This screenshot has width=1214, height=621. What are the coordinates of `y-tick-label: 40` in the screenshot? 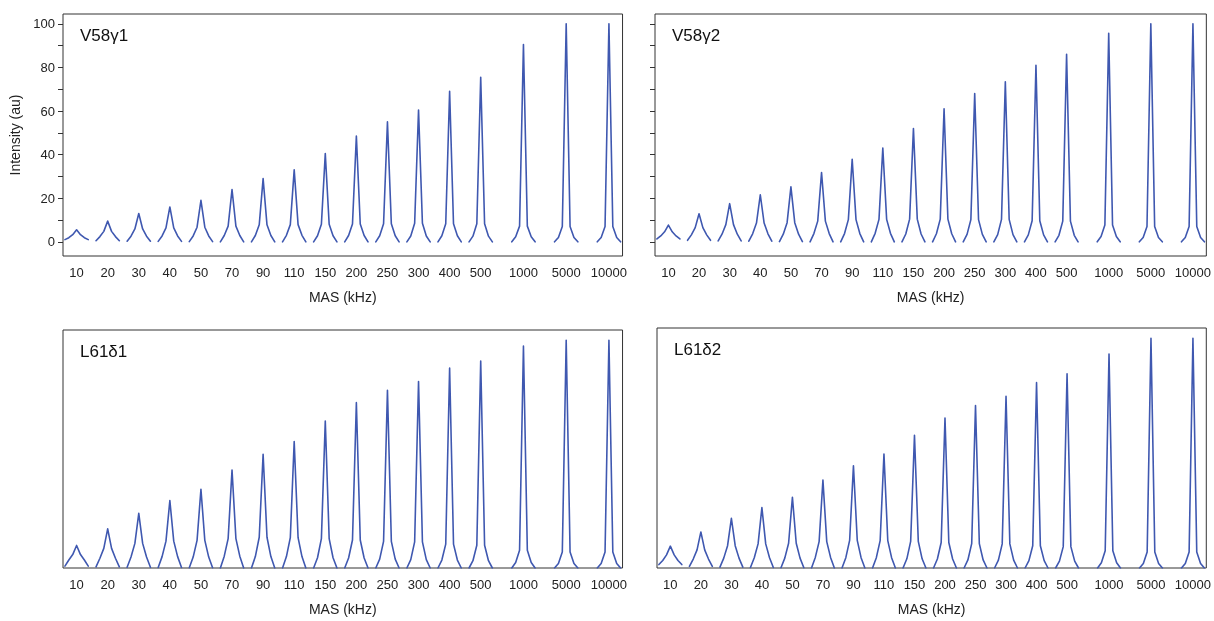 It's located at (47, 155).